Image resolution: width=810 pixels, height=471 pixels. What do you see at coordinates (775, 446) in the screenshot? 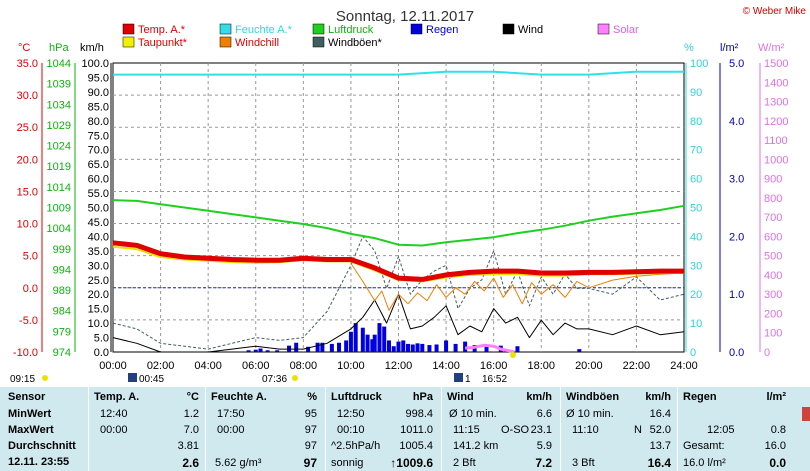
I see `rain-total-value: 16.0` at bounding box center [775, 446].